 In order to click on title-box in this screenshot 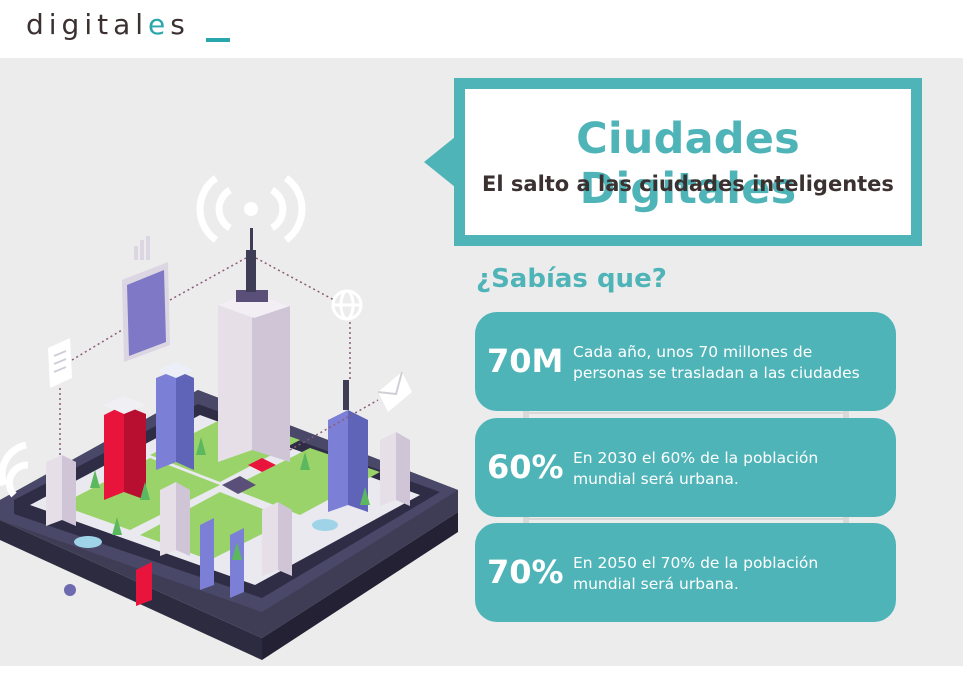, I will do `click(688, 162)`.